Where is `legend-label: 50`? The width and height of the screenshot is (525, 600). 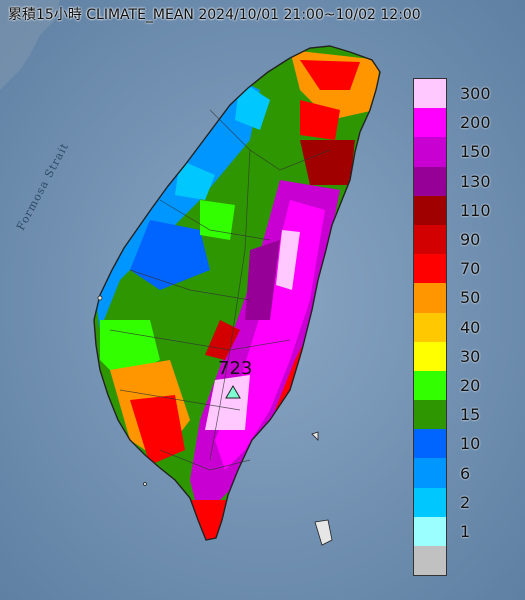 legend-label: 50 is located at coordinates (470, 298).